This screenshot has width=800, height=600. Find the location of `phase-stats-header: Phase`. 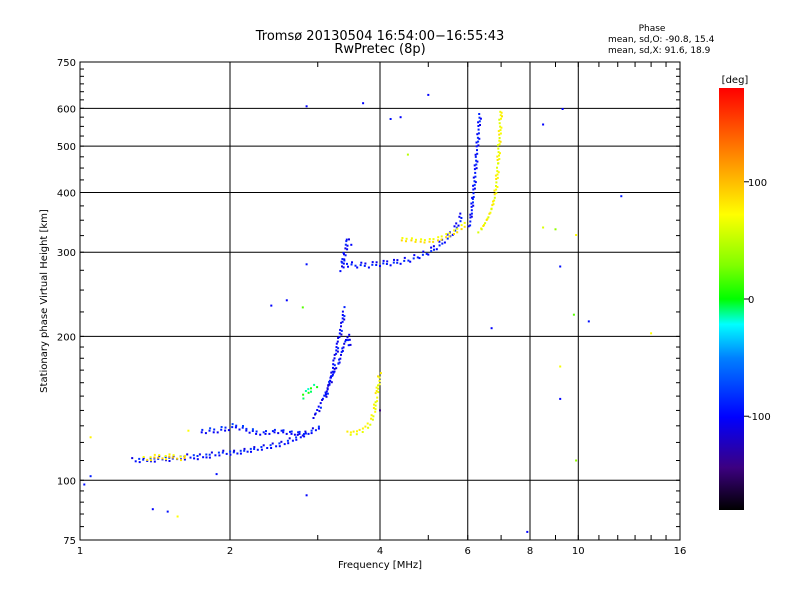

phase-stats-header: Phase is located at coordinates (652, 29).